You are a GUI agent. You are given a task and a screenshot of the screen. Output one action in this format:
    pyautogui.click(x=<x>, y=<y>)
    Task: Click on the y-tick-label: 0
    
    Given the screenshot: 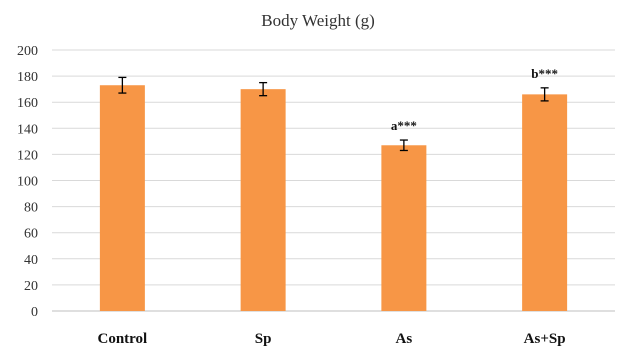 What is the action you would take?
    pyautogui.click(x=34, y=312)
    